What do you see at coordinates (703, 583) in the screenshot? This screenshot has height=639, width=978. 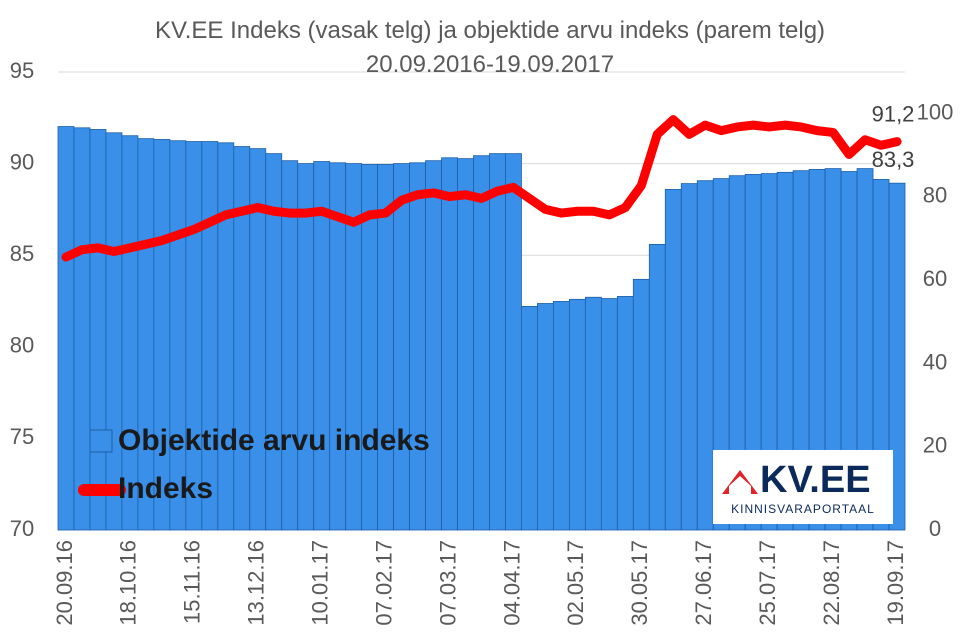 I see `x-tick-label: 27.06.17` at bounding box center [703, 583].